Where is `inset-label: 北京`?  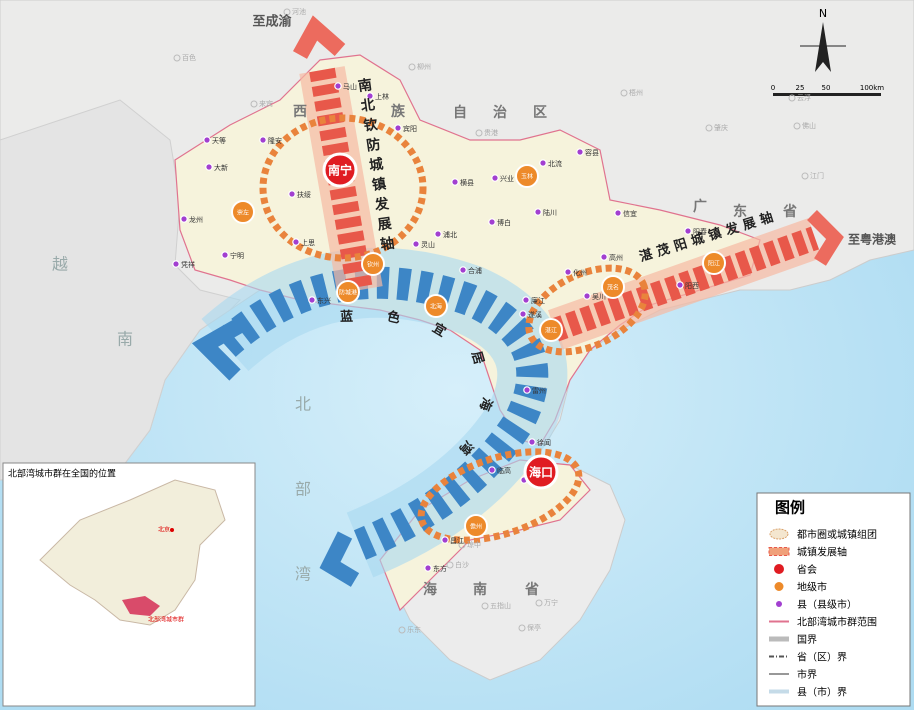
inset-label: 北京 is located at coordinates (164, 530).